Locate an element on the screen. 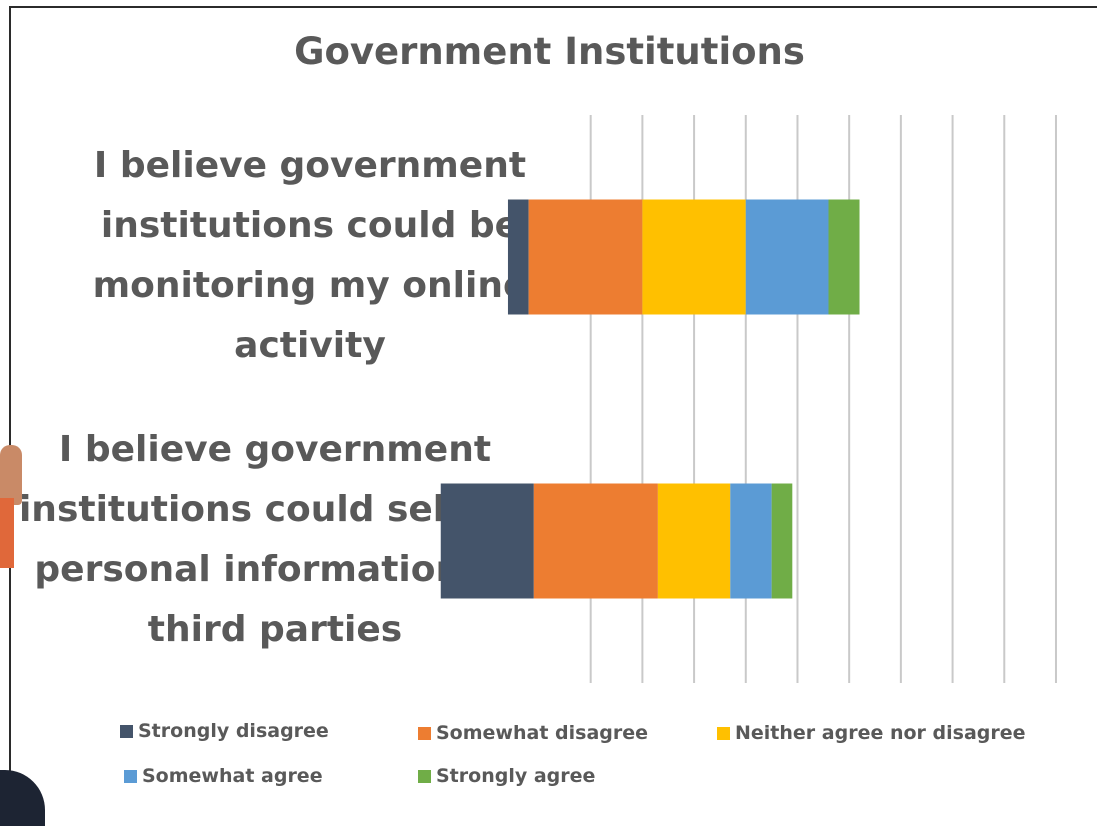 Image resolution: width=1099 pixels, height=826 pixels. legend-label: Strongly agree is located at coordinates (516, 776).